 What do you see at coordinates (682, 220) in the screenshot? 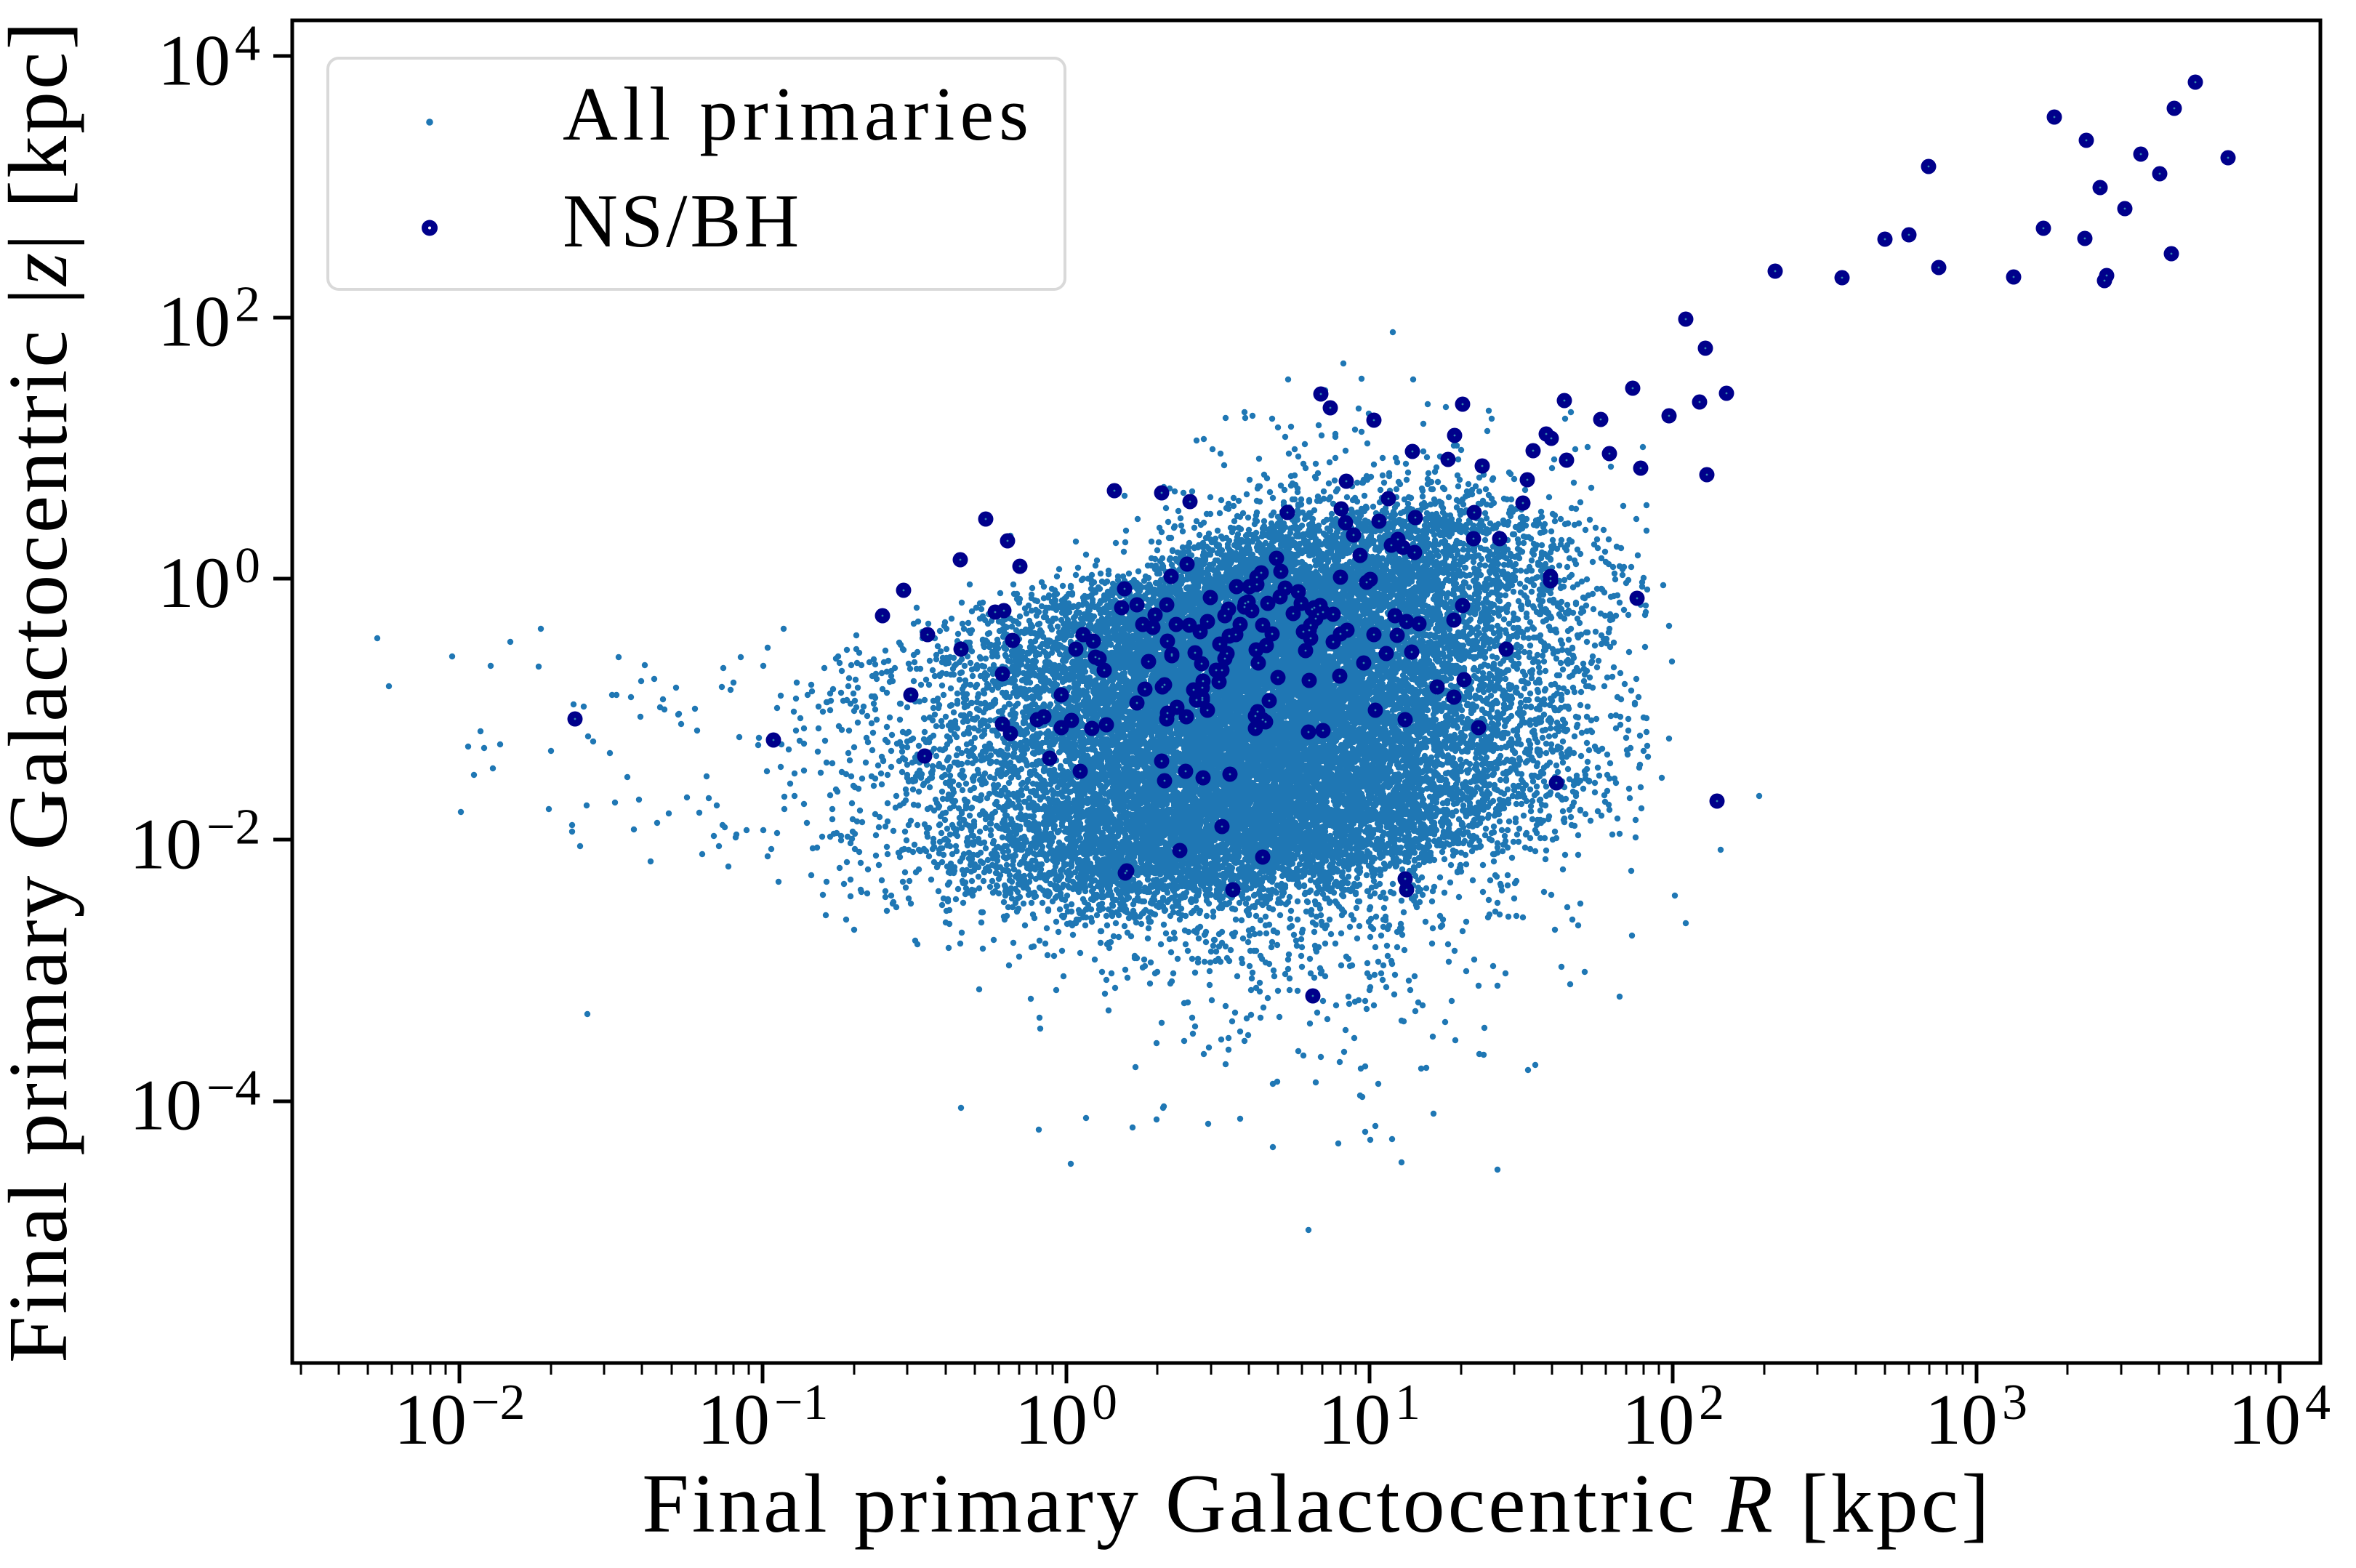
I see `svg-text: NS/BH` at bounding box center [682, 220].